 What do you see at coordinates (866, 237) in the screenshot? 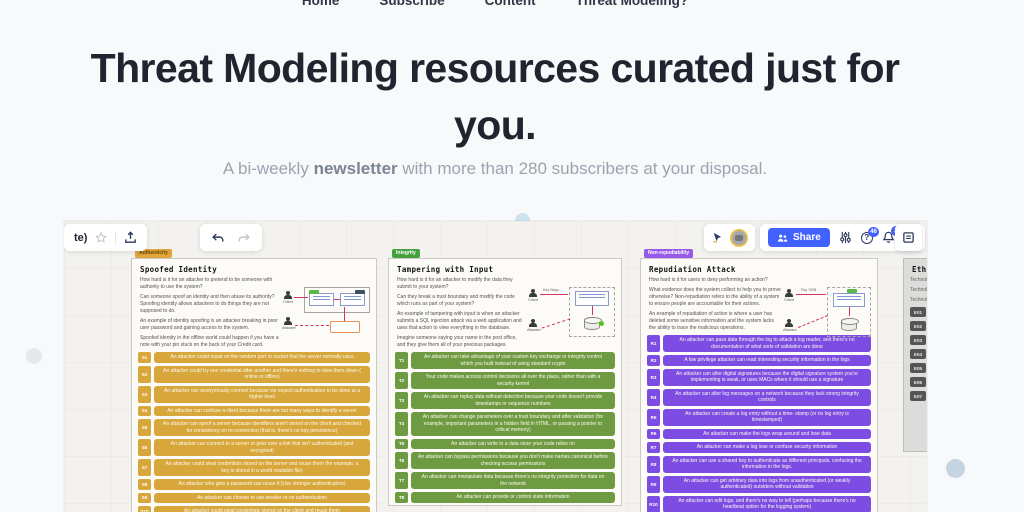
I see `help-icon: ?` at bounding box center [866, 237].